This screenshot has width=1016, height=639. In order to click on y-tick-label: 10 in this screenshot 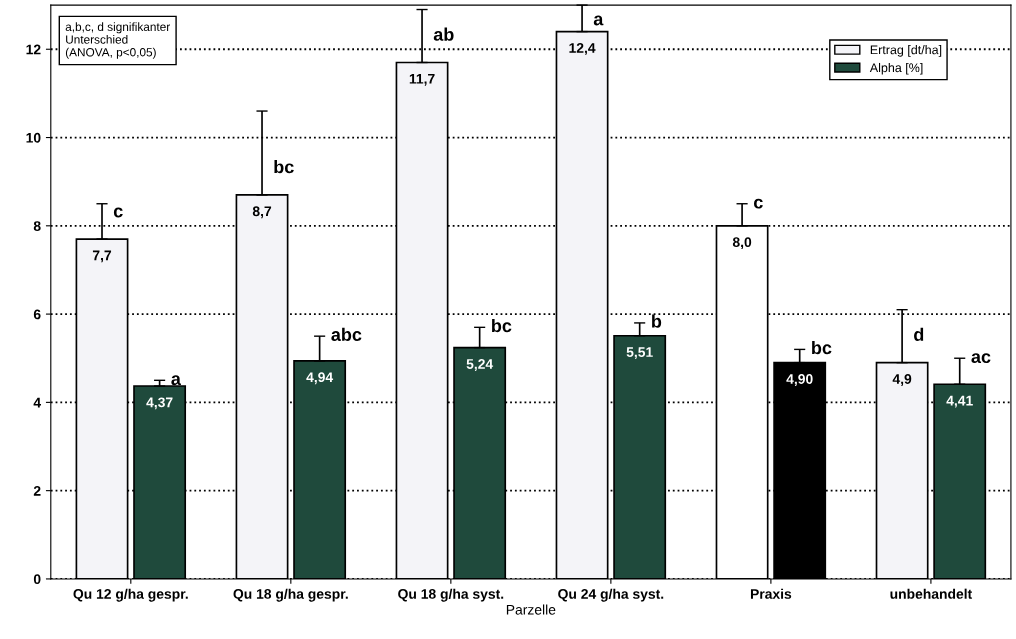, I will do `click(33, 137)`.